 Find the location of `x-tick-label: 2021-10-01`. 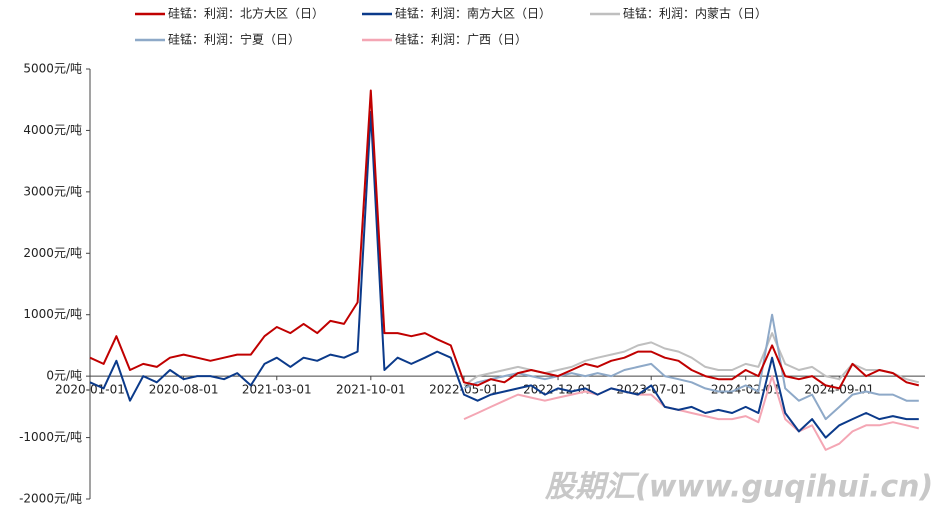

x-tick-label: 2021-10-01 is located at coordinates (371, 390).